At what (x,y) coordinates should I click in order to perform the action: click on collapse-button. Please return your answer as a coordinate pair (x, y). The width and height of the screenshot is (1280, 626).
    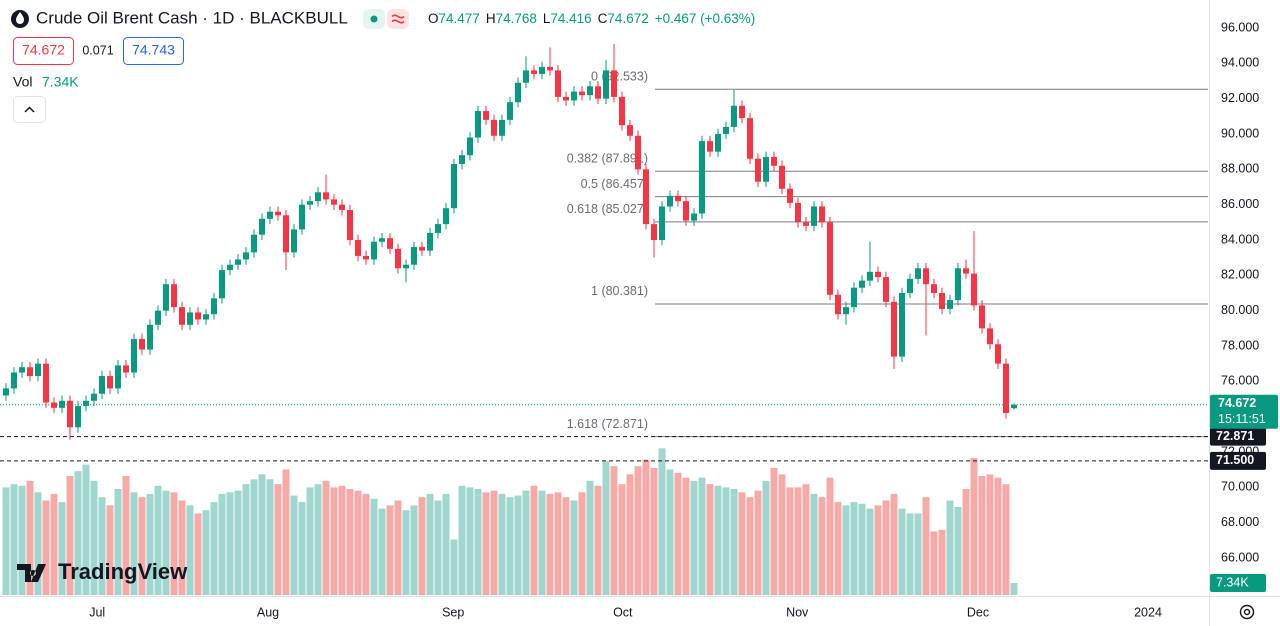
    Looking at the image, I should click on (29, 109).